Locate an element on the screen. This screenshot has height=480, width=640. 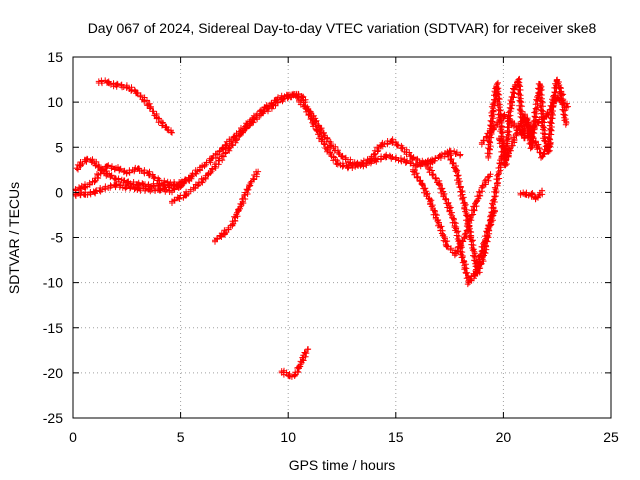
series-arc-m is located at coordinates (475, 210).